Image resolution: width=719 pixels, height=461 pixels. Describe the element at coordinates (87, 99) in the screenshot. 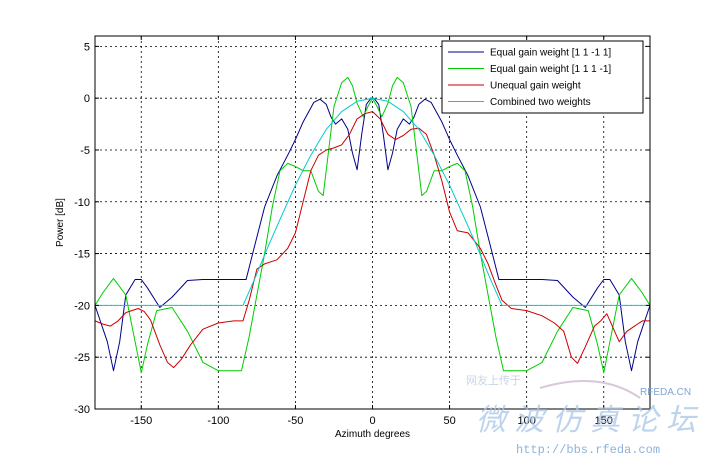

I see `y-tick-label: 0` at that location.